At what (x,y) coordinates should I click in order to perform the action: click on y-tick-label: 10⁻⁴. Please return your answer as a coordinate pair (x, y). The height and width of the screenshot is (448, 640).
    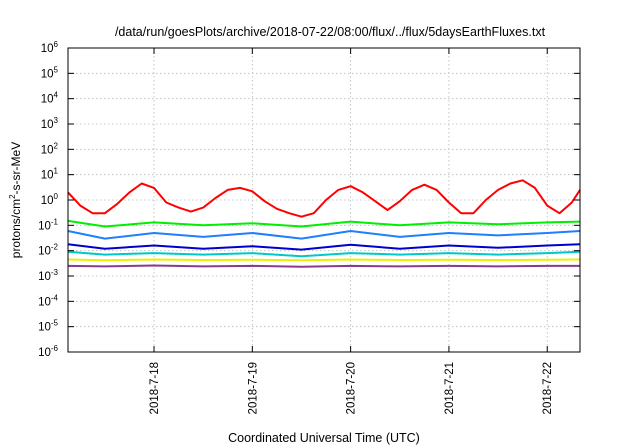
    Looking at the image, I should click on (48, 300).